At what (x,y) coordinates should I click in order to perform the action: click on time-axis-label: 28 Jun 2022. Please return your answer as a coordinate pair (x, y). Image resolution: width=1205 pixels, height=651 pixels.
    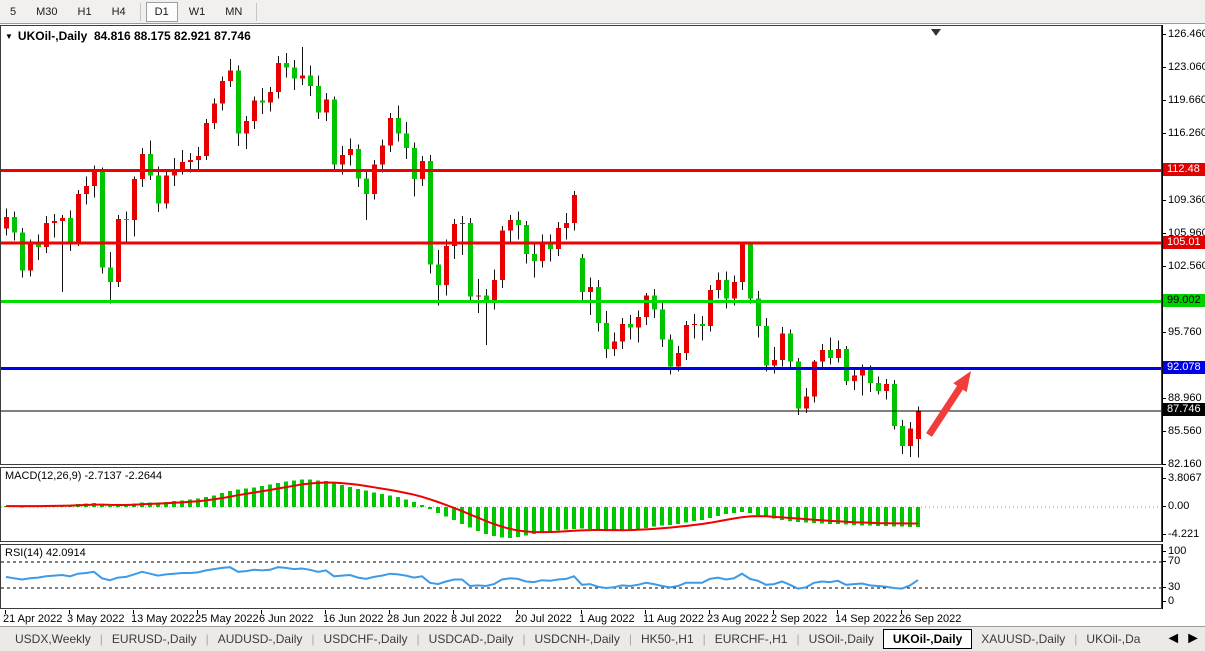
    Looking at the image, I should click on (417, 619).